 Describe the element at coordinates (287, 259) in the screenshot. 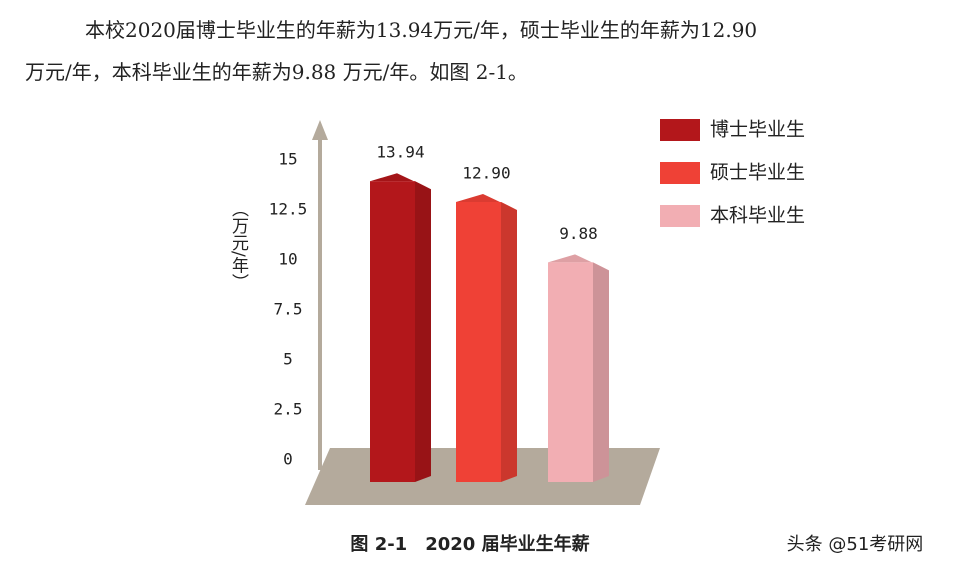

I see `y-tick-label: 10` at that location.